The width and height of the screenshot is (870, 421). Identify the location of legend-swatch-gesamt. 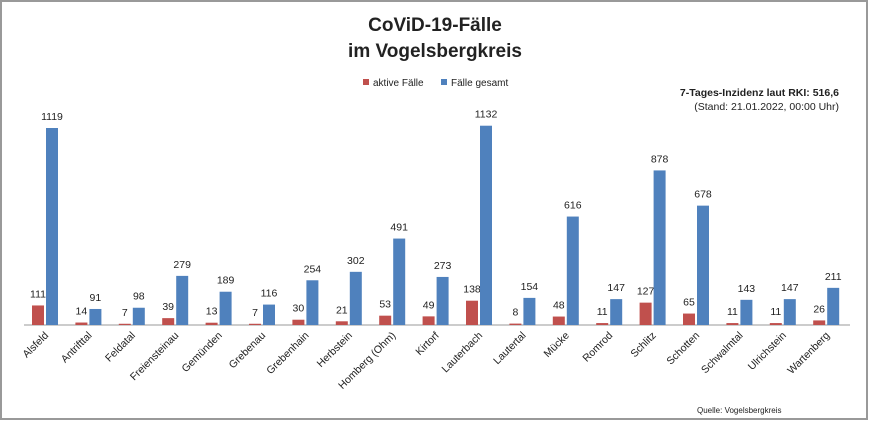
(444, 82).